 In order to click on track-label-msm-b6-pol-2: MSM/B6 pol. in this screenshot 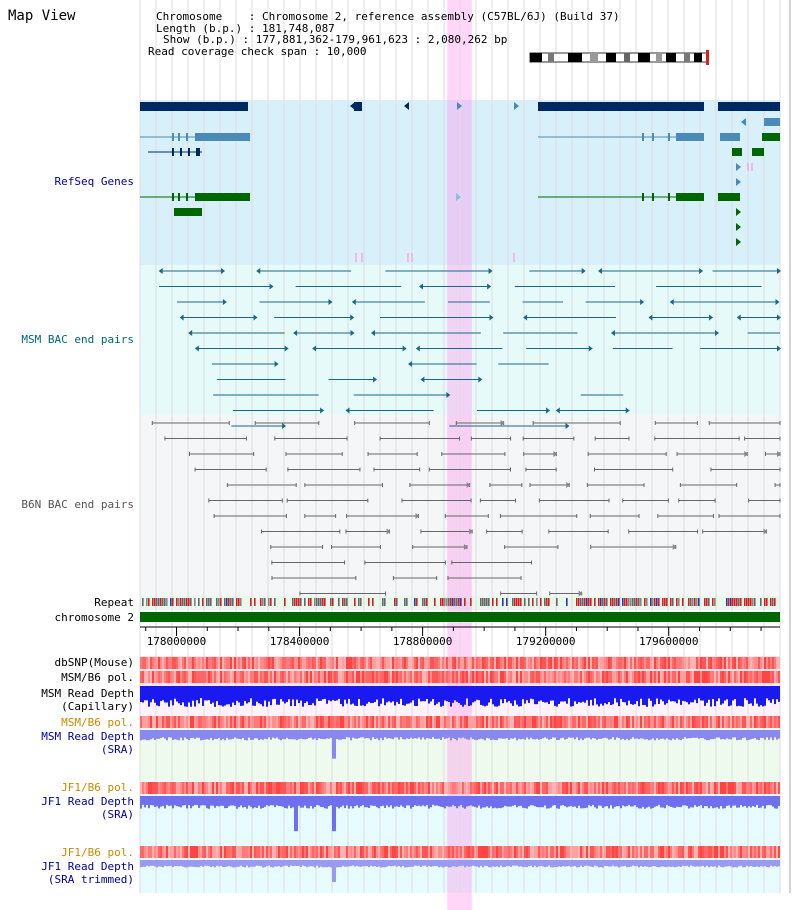, I will do `click(97, 722)`.